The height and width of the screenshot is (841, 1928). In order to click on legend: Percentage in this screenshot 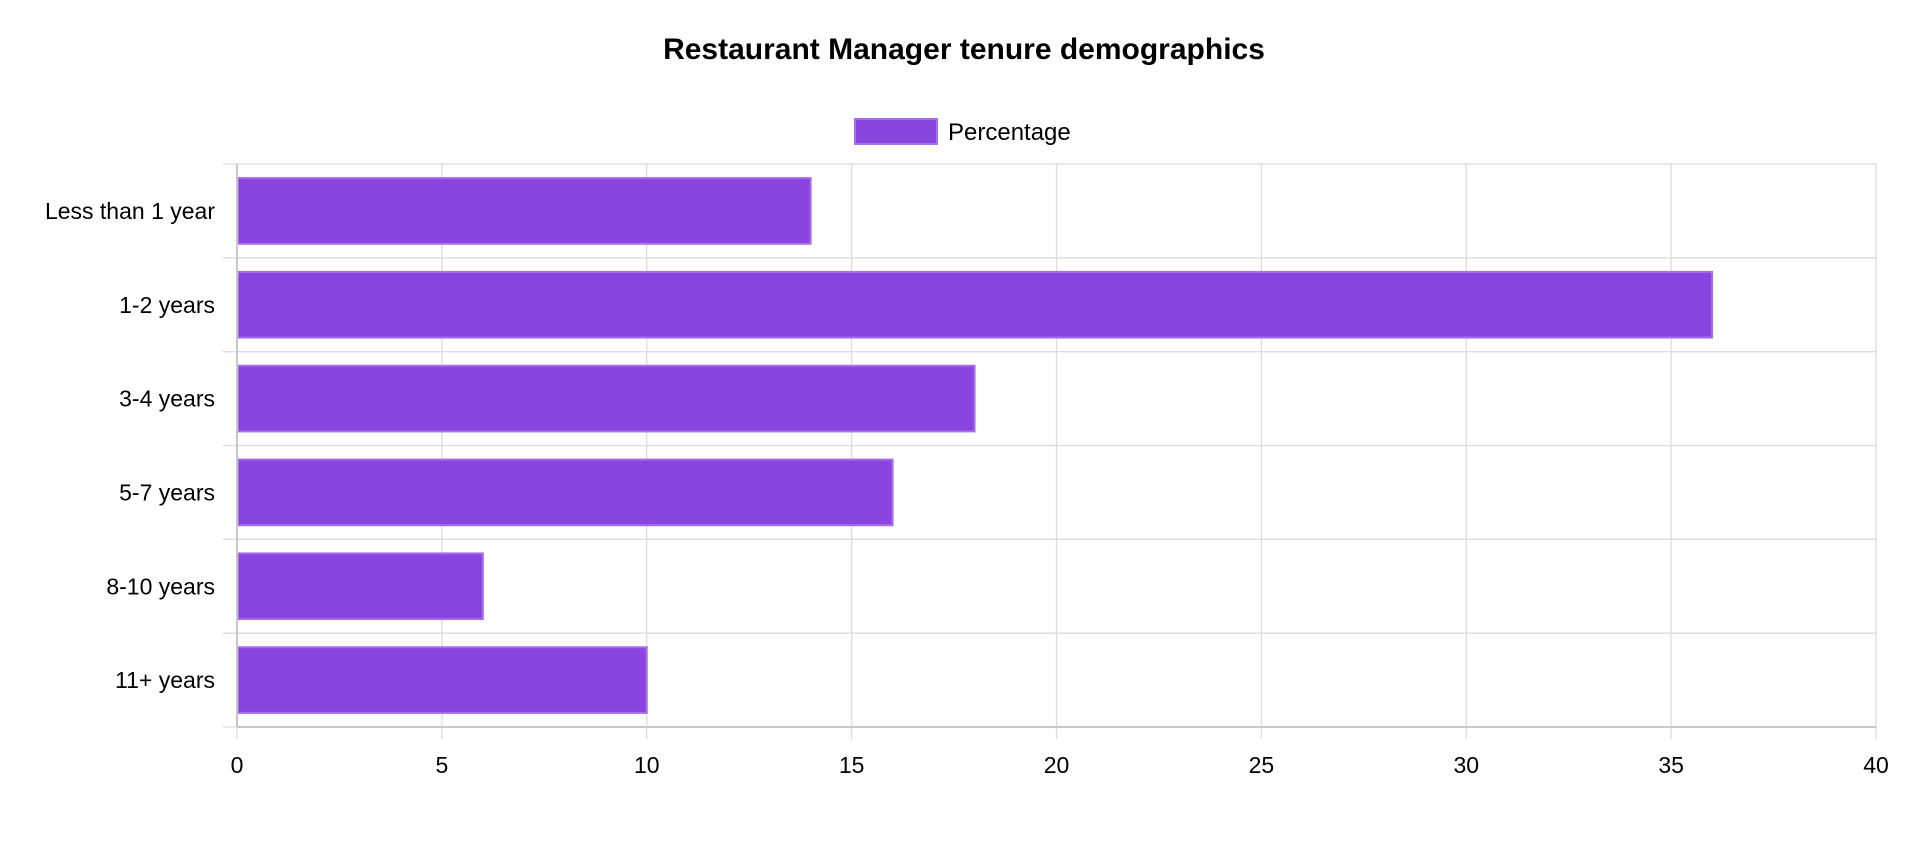, I will do `click(962, 132)`.